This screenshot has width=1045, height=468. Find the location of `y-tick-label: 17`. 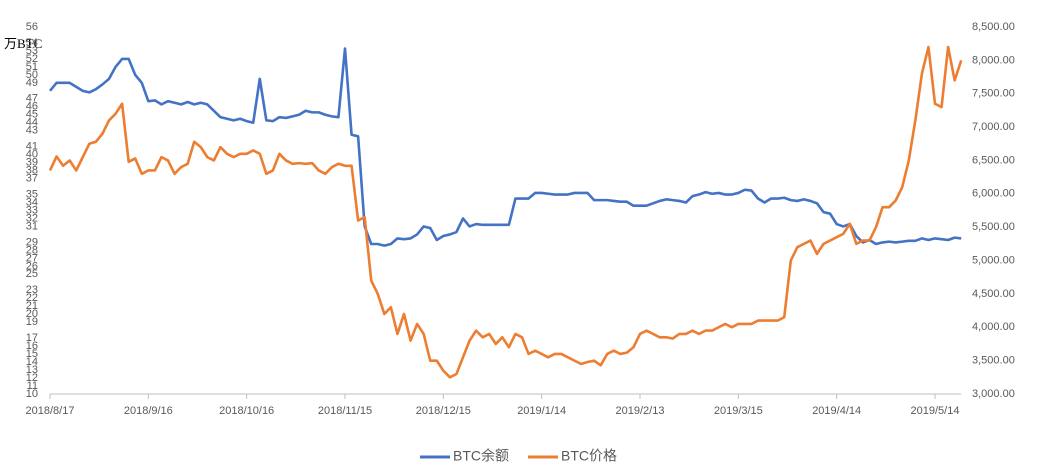

y-tick-label: 17 is located at coordinates (32, 338).